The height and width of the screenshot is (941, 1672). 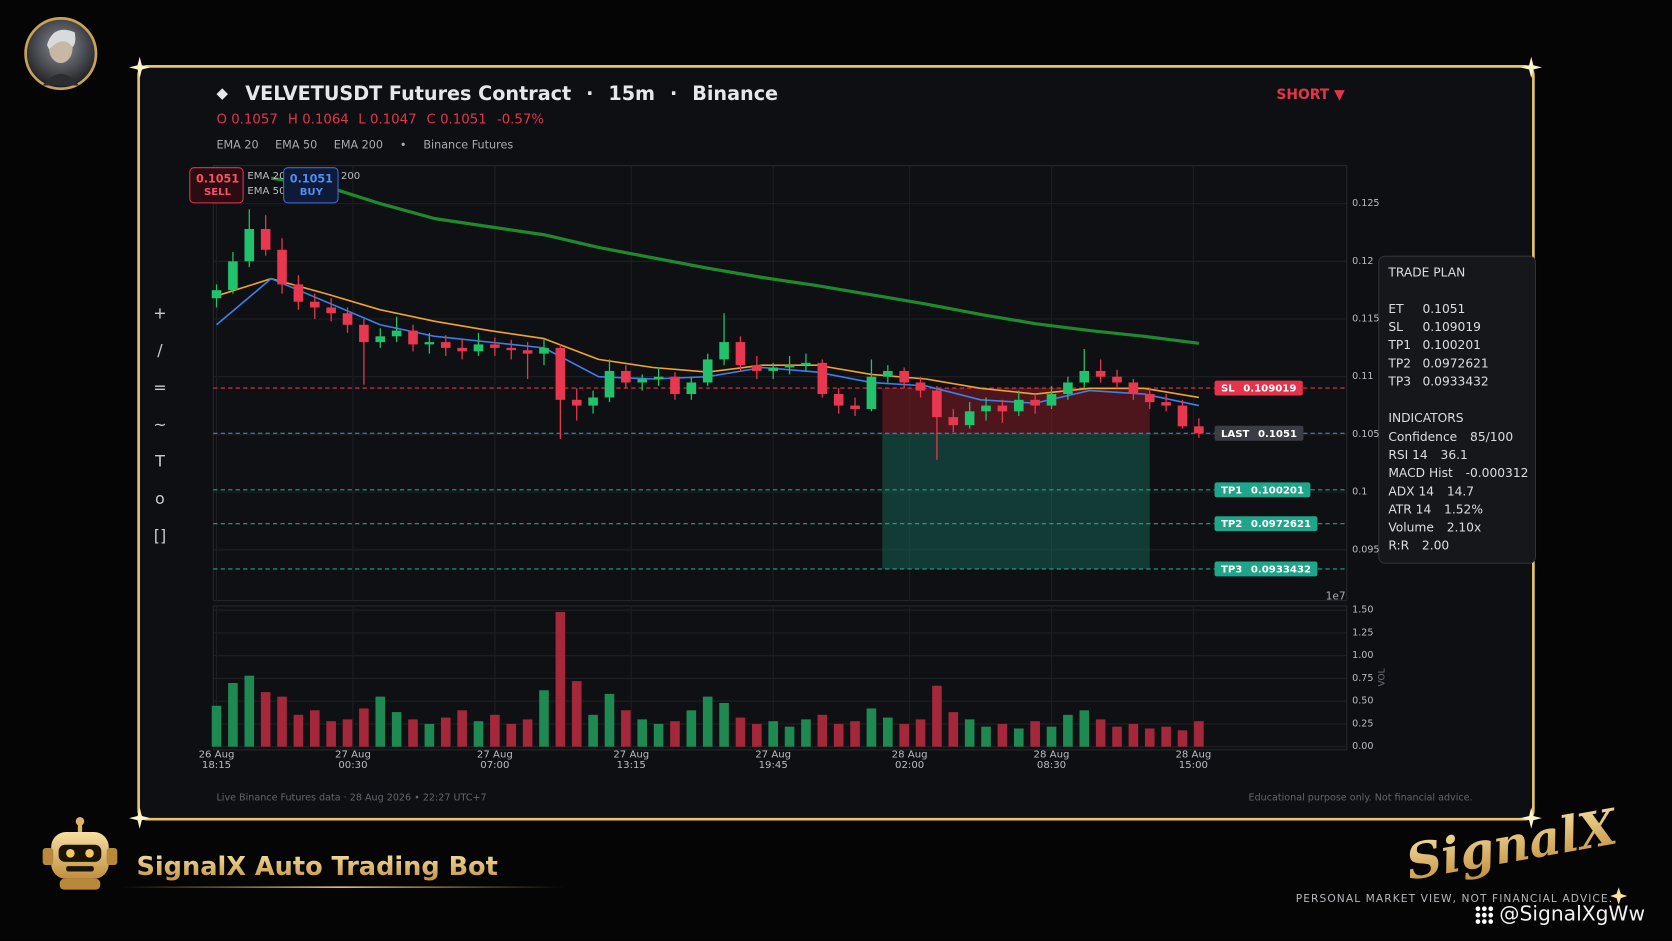 I want to click on y-tick-label: 0.1, so click(x=1359, y=492).